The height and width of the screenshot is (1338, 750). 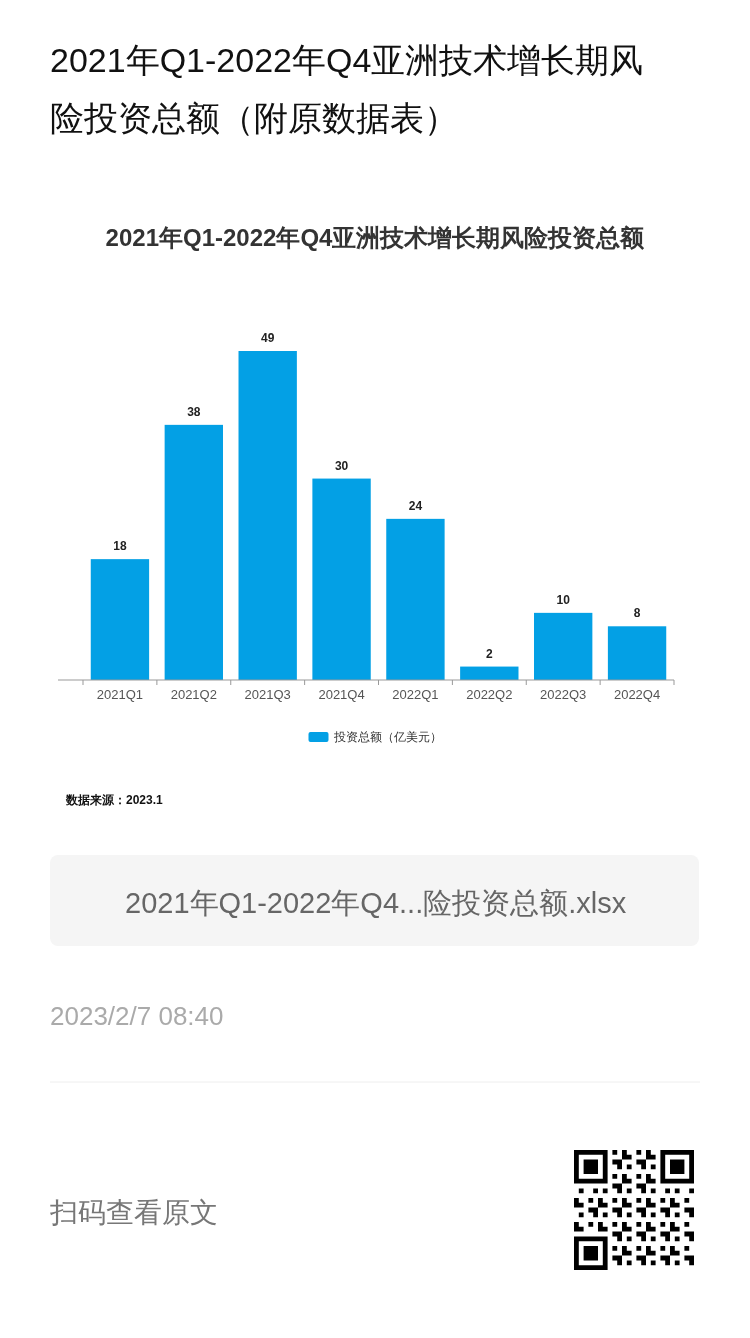 I want to click on chart-subtitle: 2021年Q1-2022年Q4亚洲技术增长期风险投资总额, so click(x=375, y=237).